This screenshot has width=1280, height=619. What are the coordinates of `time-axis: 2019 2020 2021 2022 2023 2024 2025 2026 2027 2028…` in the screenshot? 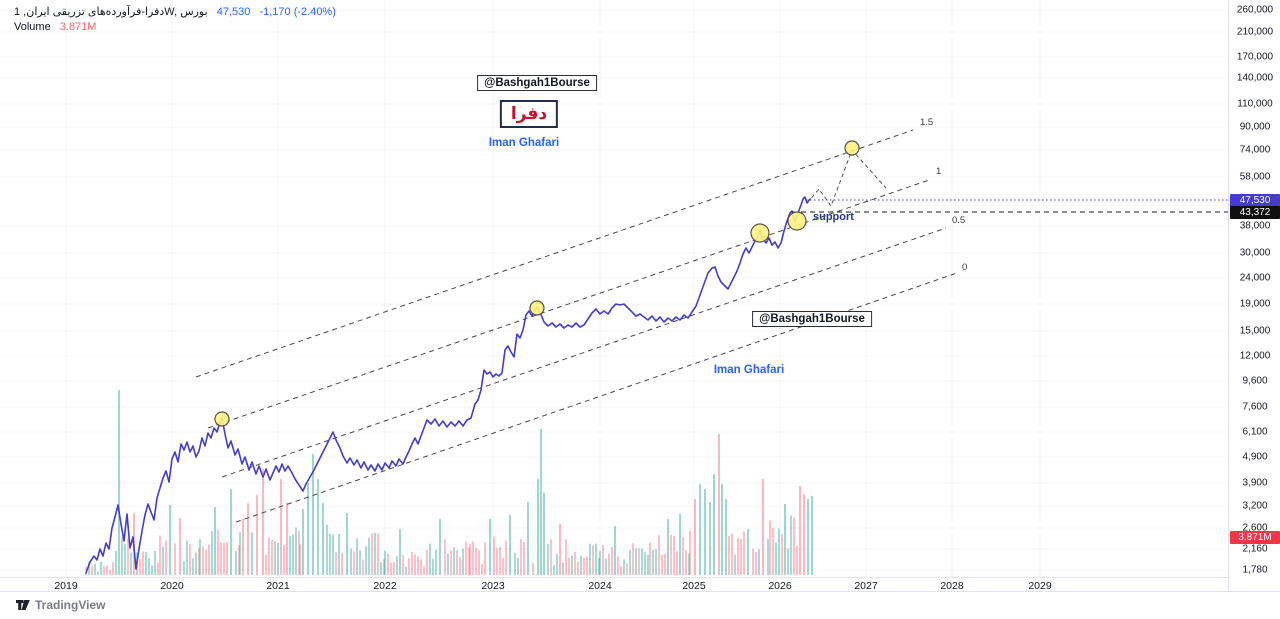 It's located at (614, 584).